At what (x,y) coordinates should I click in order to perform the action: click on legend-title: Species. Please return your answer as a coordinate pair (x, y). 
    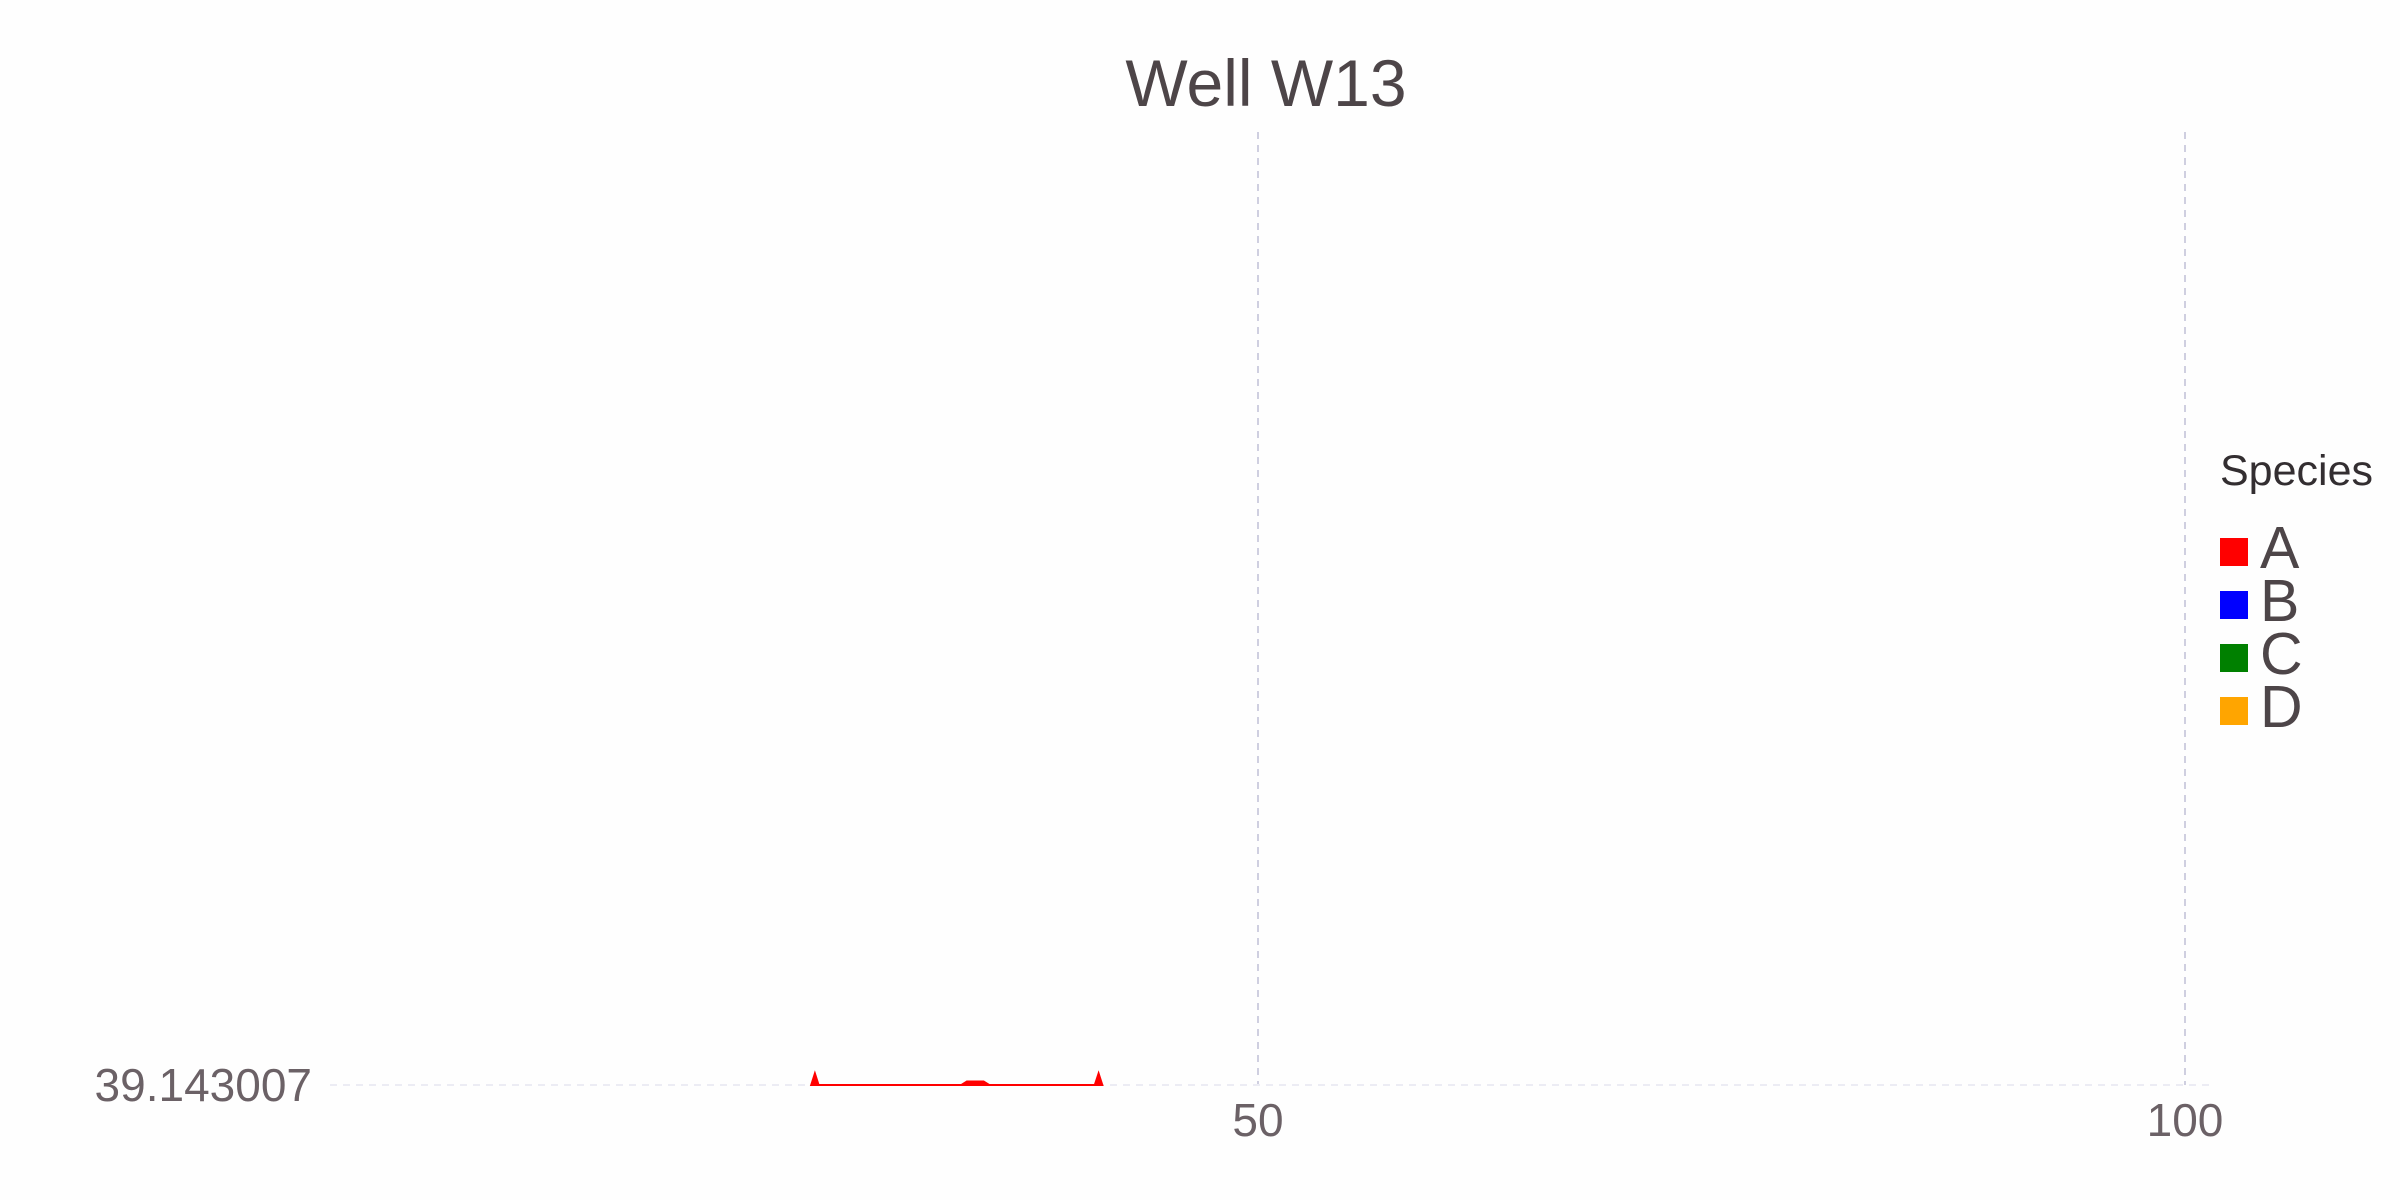
    Looking at the image, I should click on (2296, 471).